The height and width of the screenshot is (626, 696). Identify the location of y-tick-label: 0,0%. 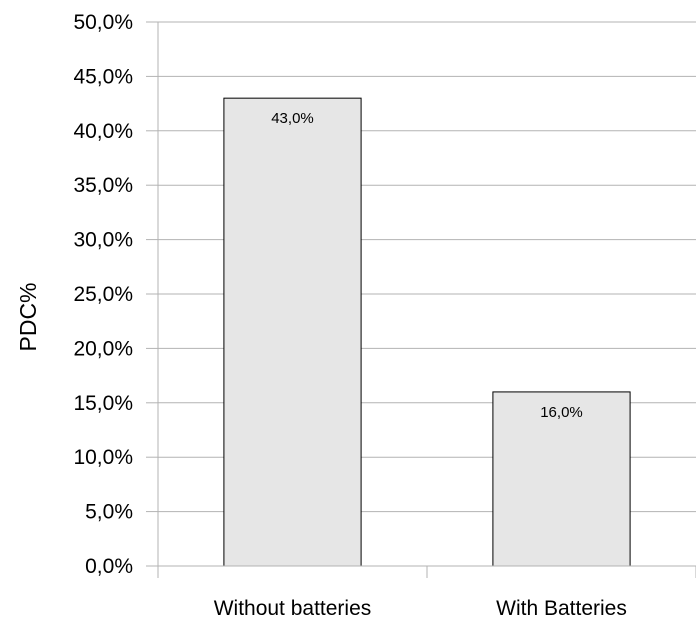
(109, 566).